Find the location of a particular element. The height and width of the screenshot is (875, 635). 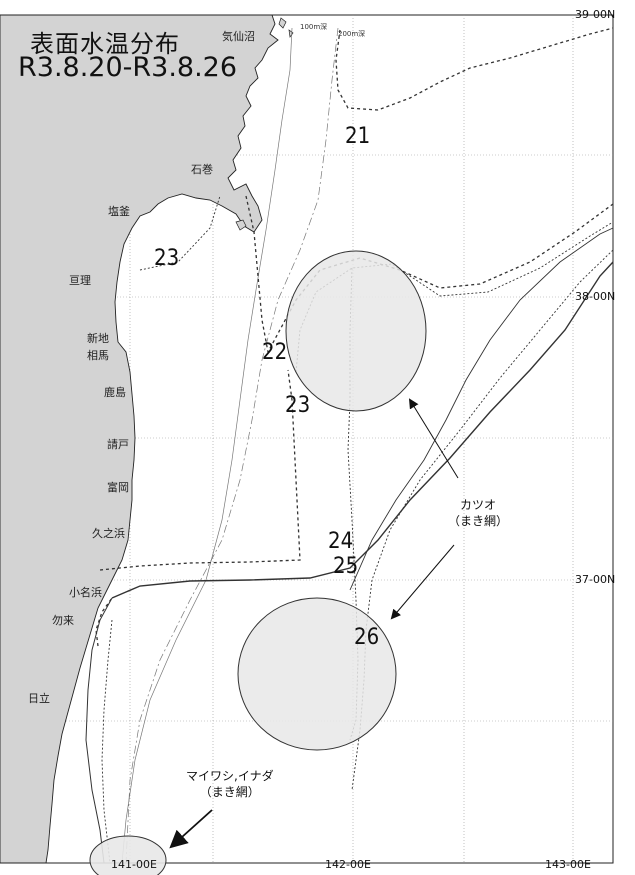

place-hisanohama: 久之浜 is located at coordinates (108, 533).